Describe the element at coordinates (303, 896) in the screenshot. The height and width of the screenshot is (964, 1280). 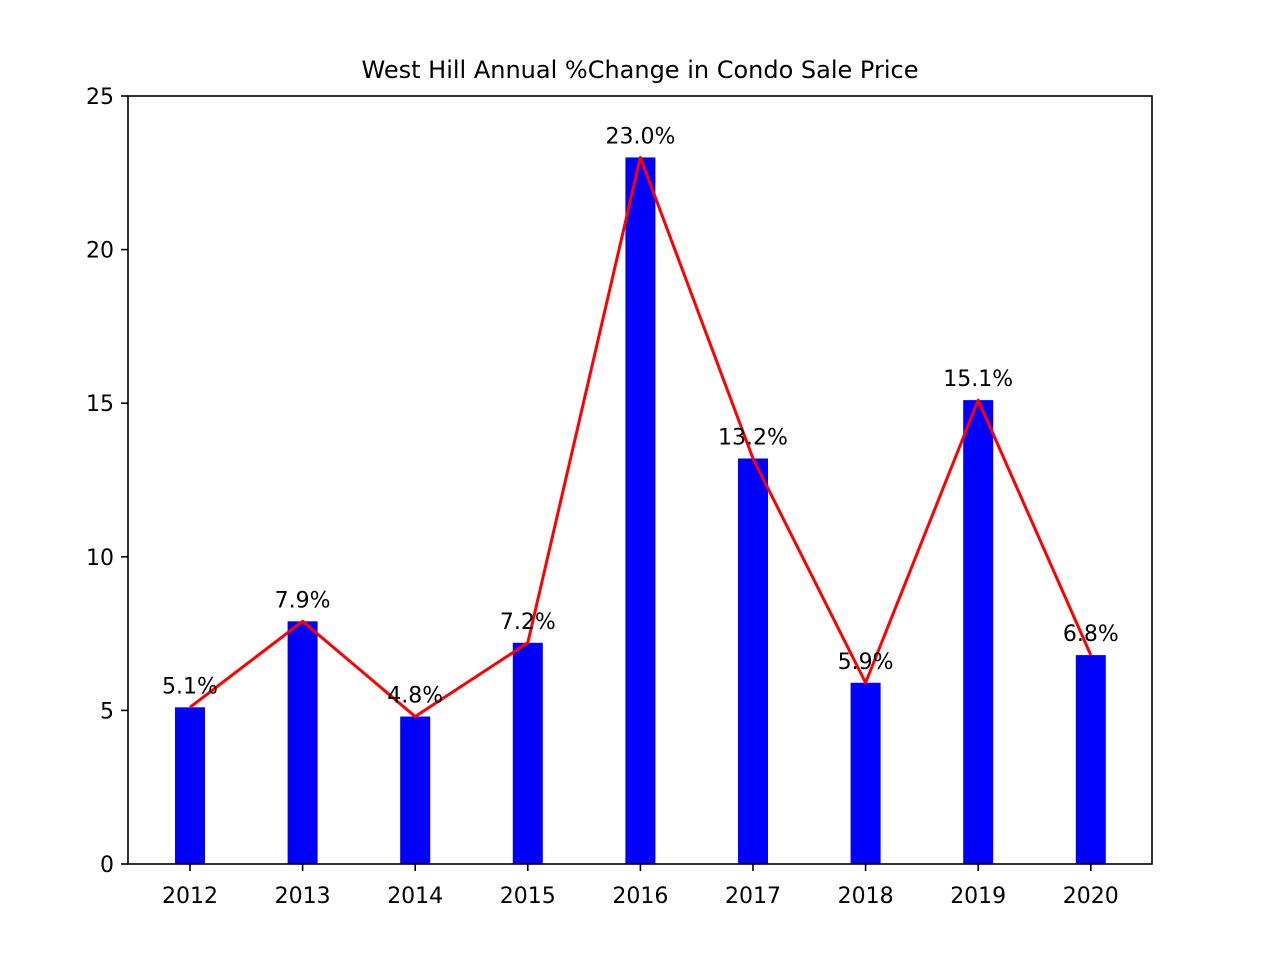
I see `x-tick-label-2013: 2013` at that location.